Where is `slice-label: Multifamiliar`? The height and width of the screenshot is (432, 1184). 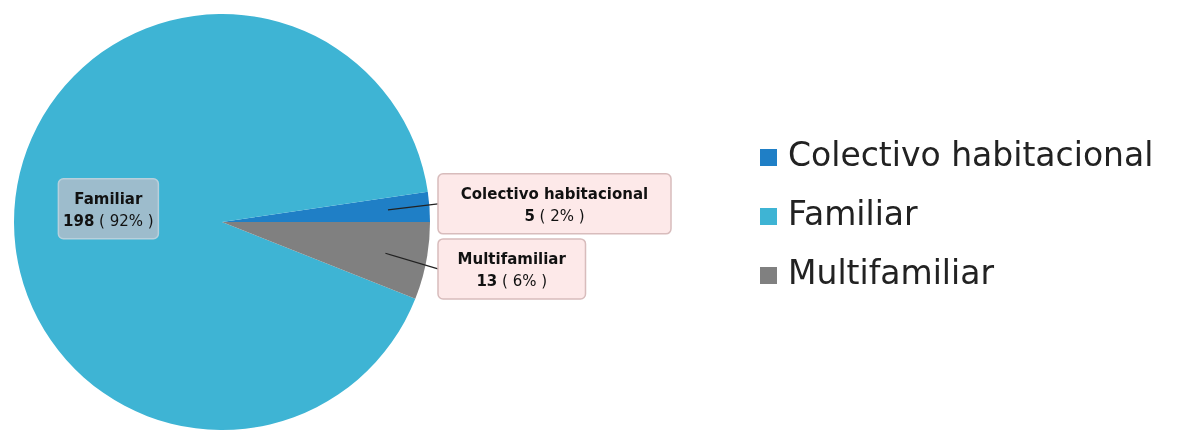 slice-label: Multifamiliar is located at coordinates (512, 258).